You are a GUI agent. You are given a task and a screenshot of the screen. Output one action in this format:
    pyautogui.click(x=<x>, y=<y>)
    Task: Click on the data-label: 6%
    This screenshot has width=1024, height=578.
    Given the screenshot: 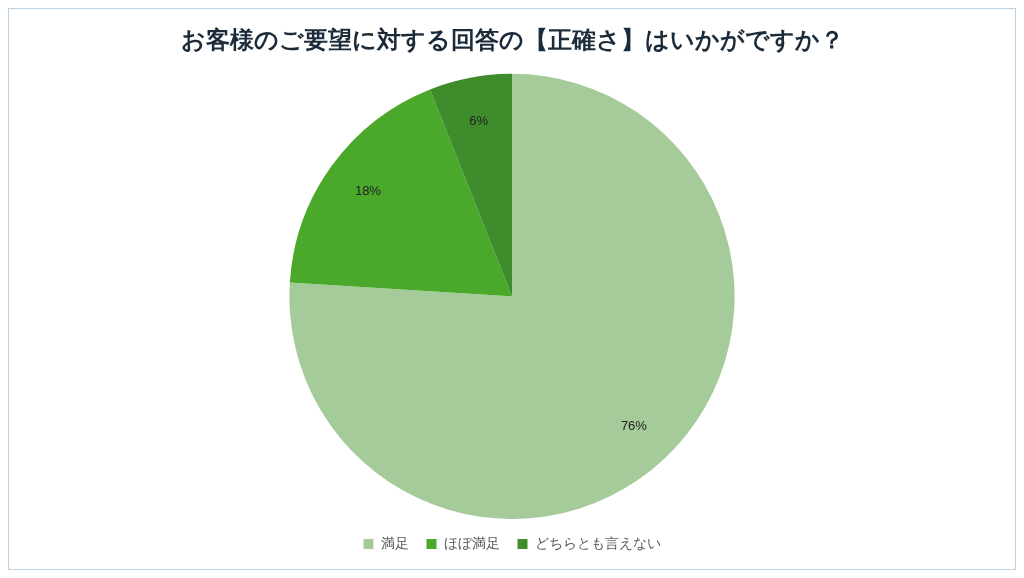 What is the action you would take?
    pyautogui.click(x=479, y=121)
    